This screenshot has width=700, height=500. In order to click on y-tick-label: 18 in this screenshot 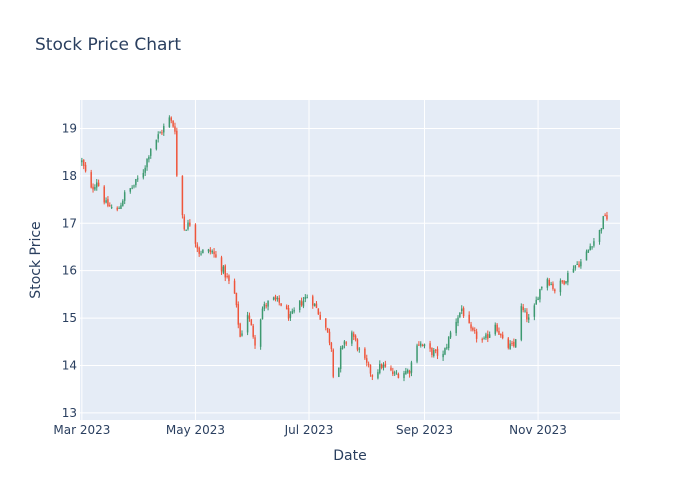, I will do `click(69, 176)`.